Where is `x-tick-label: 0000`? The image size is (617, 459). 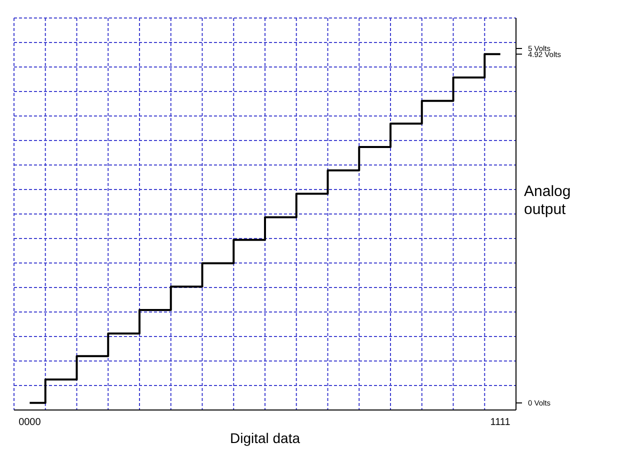 x-tick-label: 0000 is located at coordinates (30, 422).